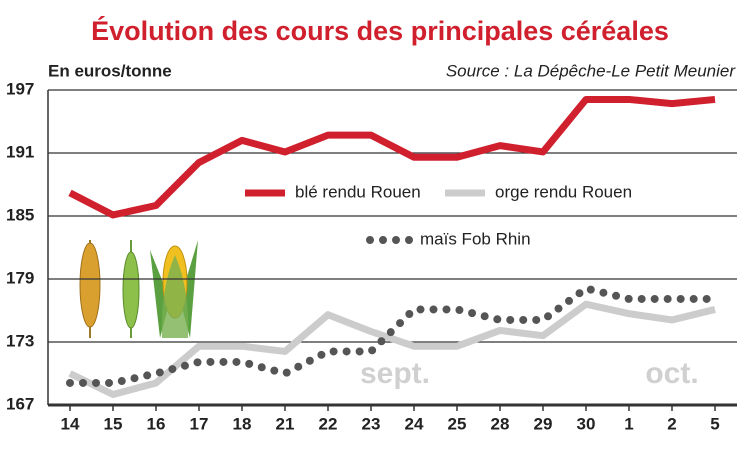 This screenshot has height=463, width=747. What do you see at coordinates (358, 191) in the screenshot?
I see `legend-label: blé rendu Rouen` at bounding box center [358, 191].